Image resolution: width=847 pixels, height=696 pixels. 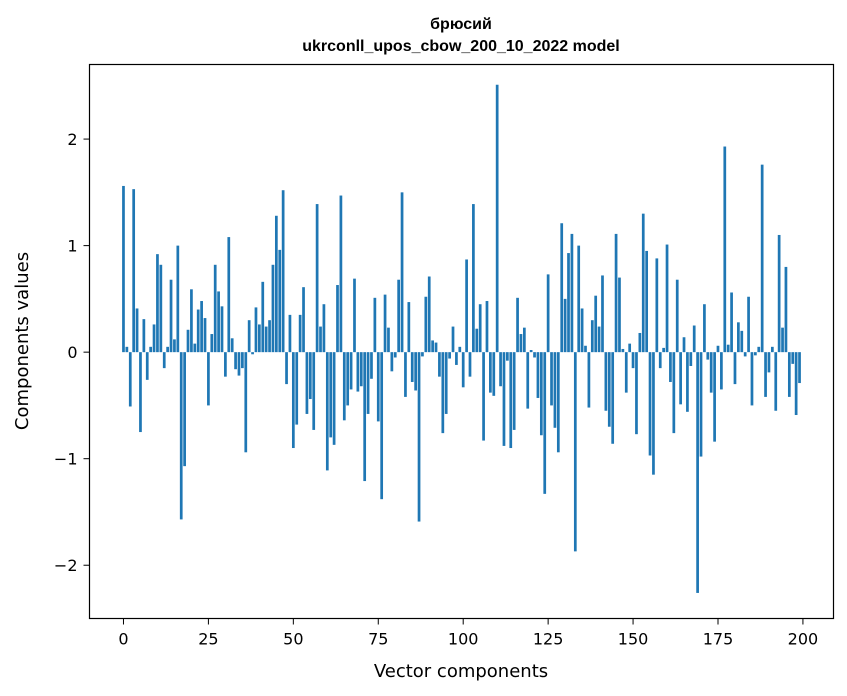 What do you see at coordinates (460, 46) in the screenshot?
I see `chart-title-line-2: ukrconll_upos_cbow_200_10_2022 model` at bounding box center [460, 46].